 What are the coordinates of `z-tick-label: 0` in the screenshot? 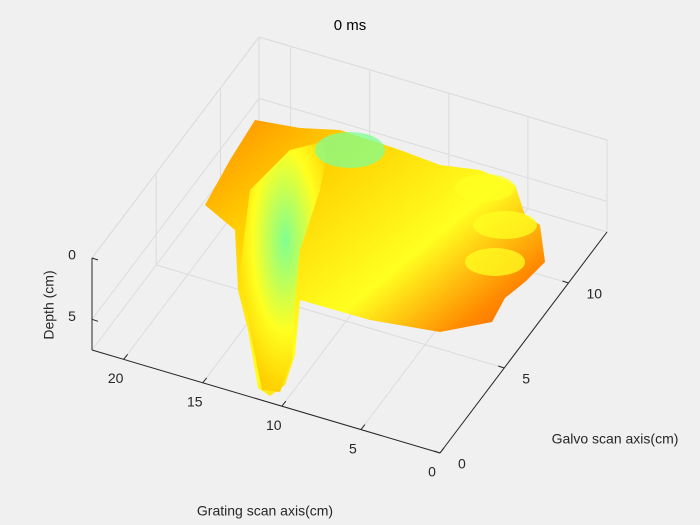 It's located at (72, 255).